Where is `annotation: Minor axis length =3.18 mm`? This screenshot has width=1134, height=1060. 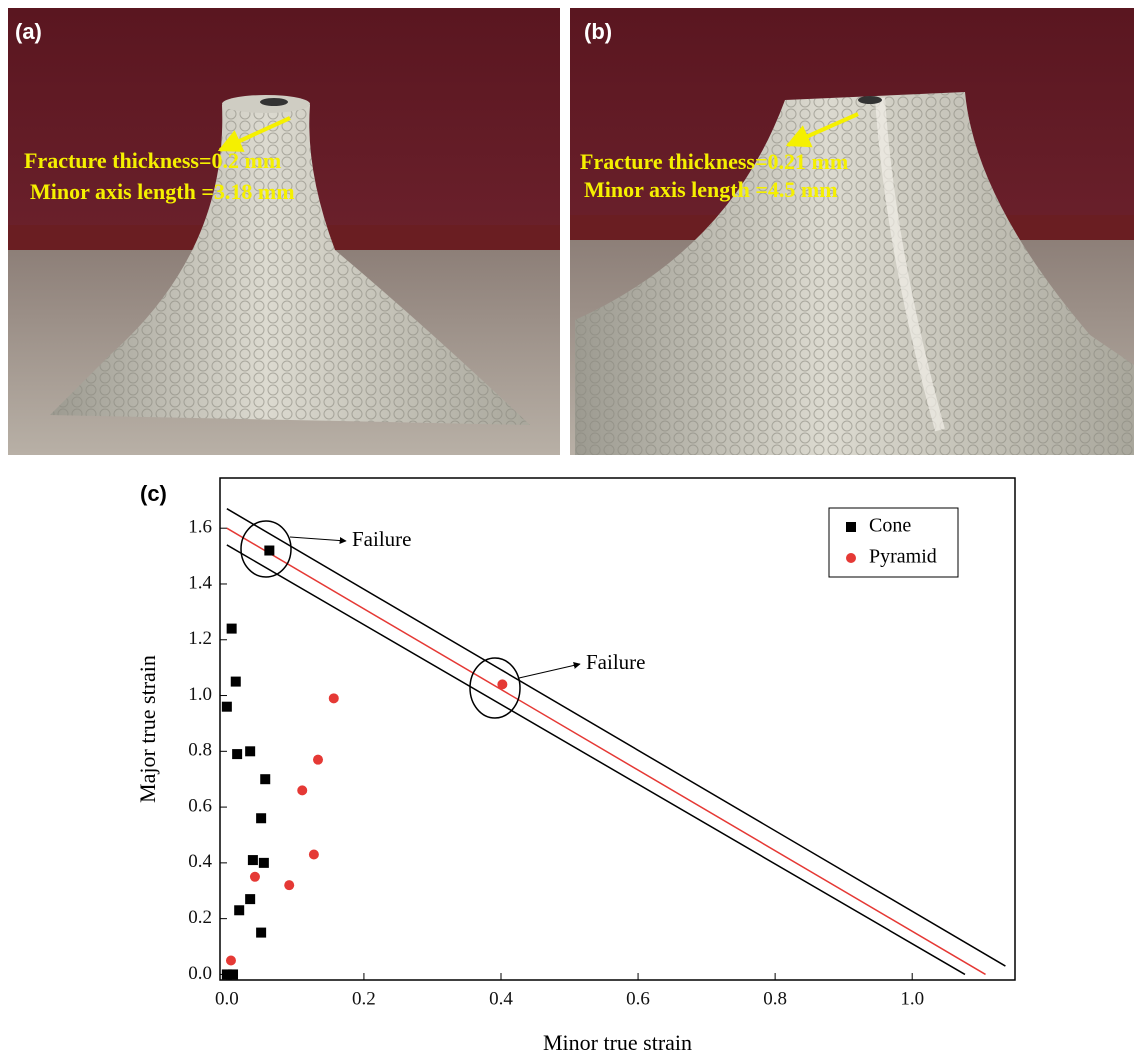
annotation: Minor axis length =3.18 mm is located at coordinates (162, 191).